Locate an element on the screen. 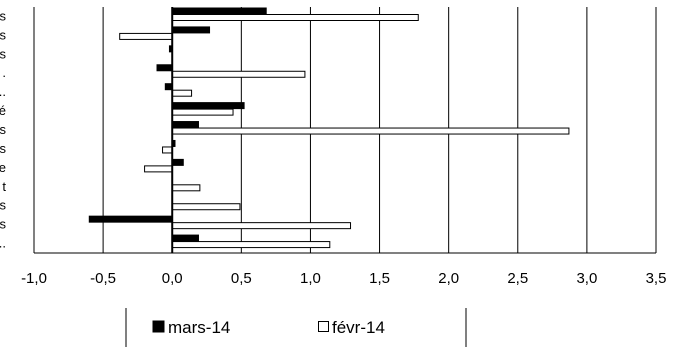 The height and width of the screenshot is (347, 683). x-tick-label: 2,5 is located at coordinates (517, 278).